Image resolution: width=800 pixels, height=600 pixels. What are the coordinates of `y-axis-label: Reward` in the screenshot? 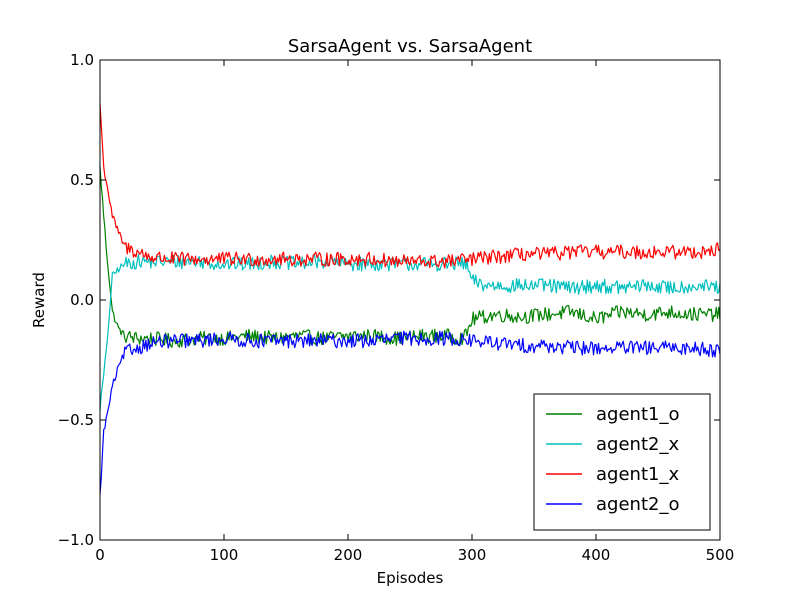 It's located at (39, 300).